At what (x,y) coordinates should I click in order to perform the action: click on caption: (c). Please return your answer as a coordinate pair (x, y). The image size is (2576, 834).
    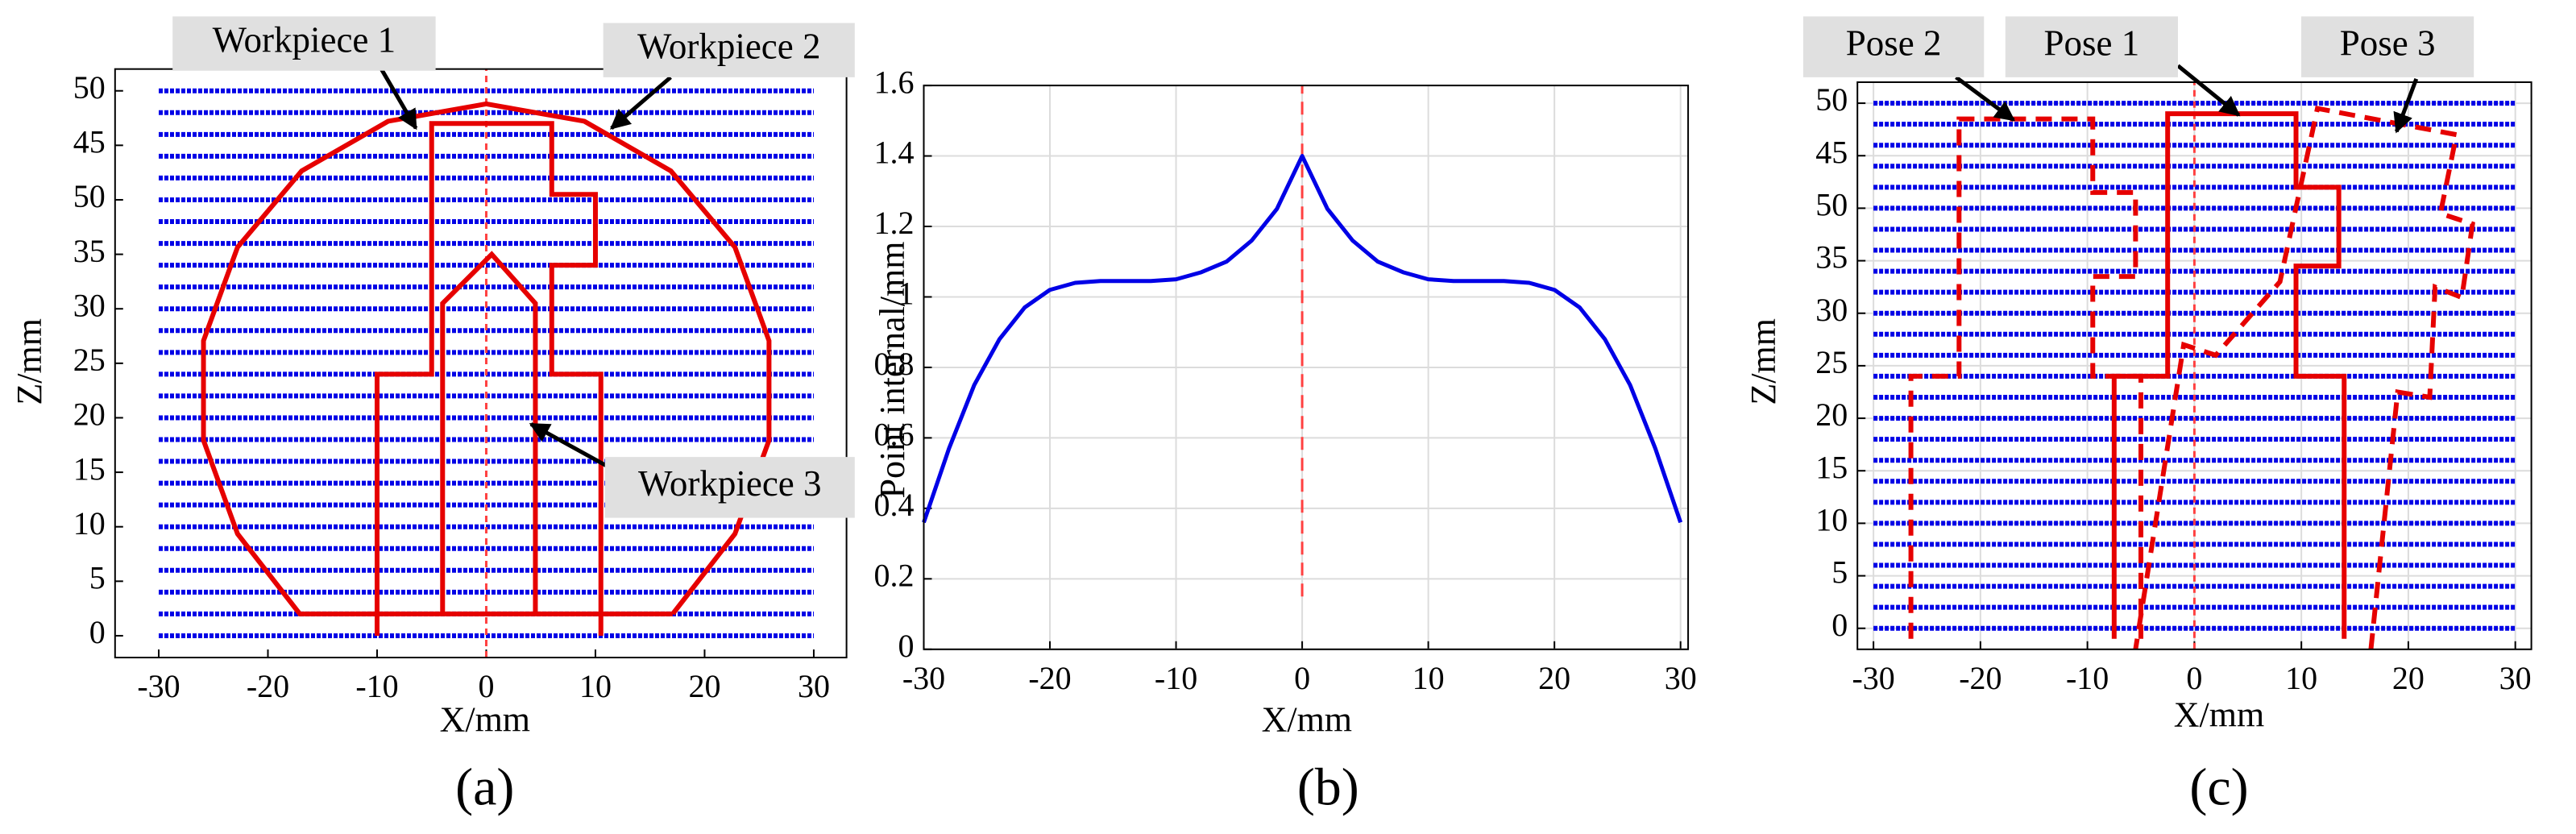
    Looking at the image, I should click on (2218, 787).